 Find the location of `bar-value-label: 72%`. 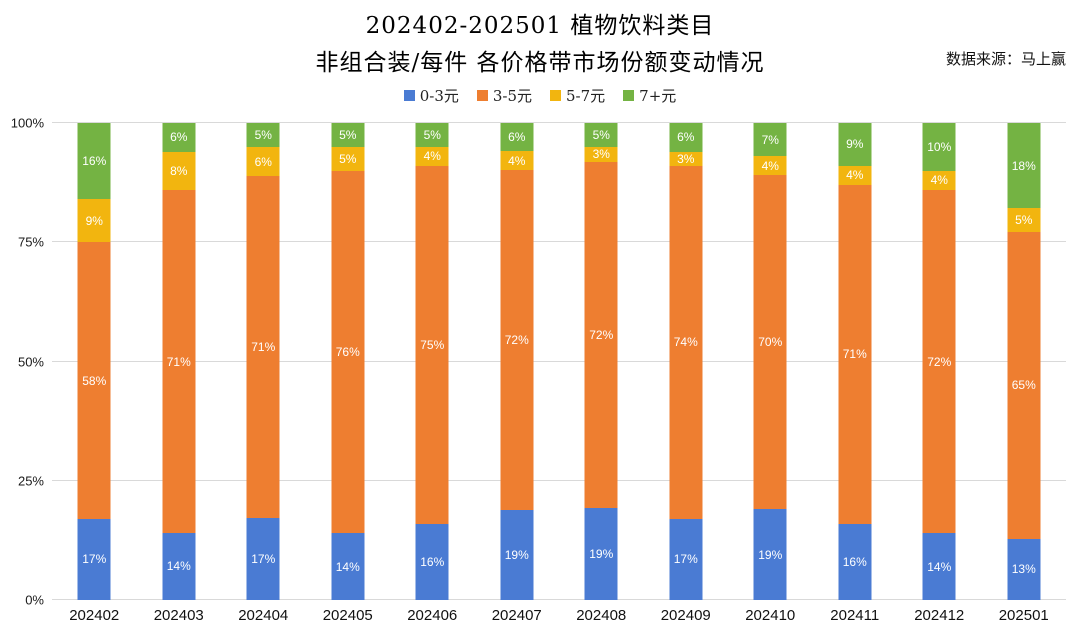

bar-value-label: 72% is located at coordinates (601, 335).